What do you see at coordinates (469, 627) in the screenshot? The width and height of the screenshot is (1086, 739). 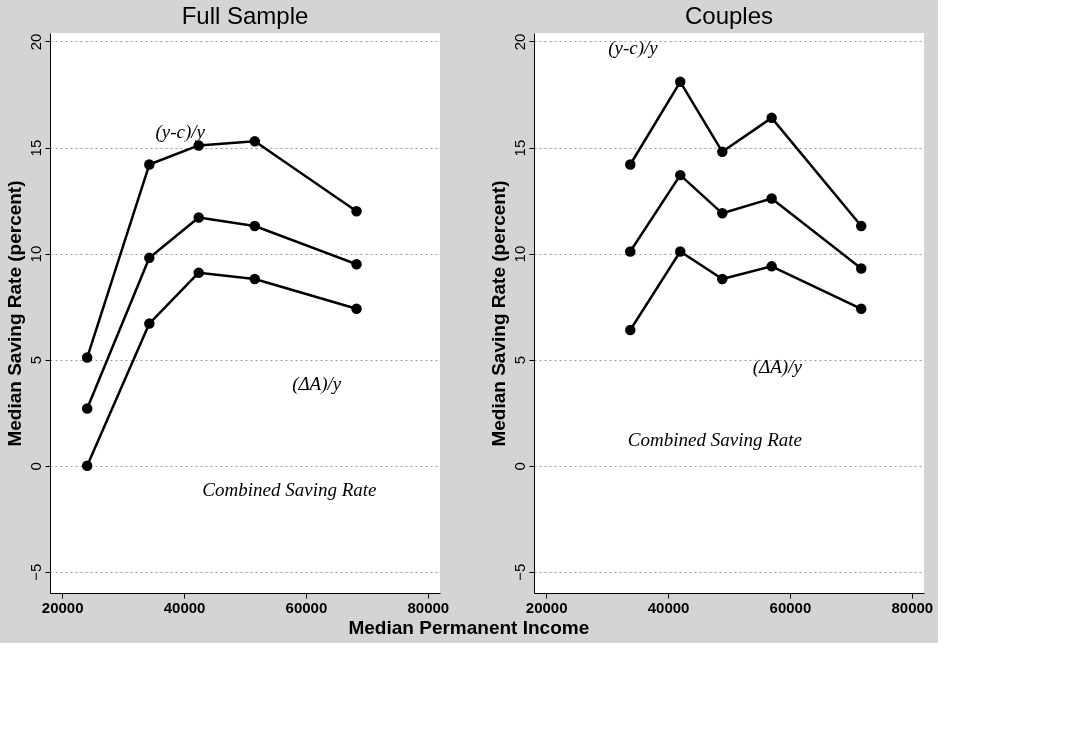 I see `x-axis-title: Median Permanent Income` at bounding box center [469, 627].